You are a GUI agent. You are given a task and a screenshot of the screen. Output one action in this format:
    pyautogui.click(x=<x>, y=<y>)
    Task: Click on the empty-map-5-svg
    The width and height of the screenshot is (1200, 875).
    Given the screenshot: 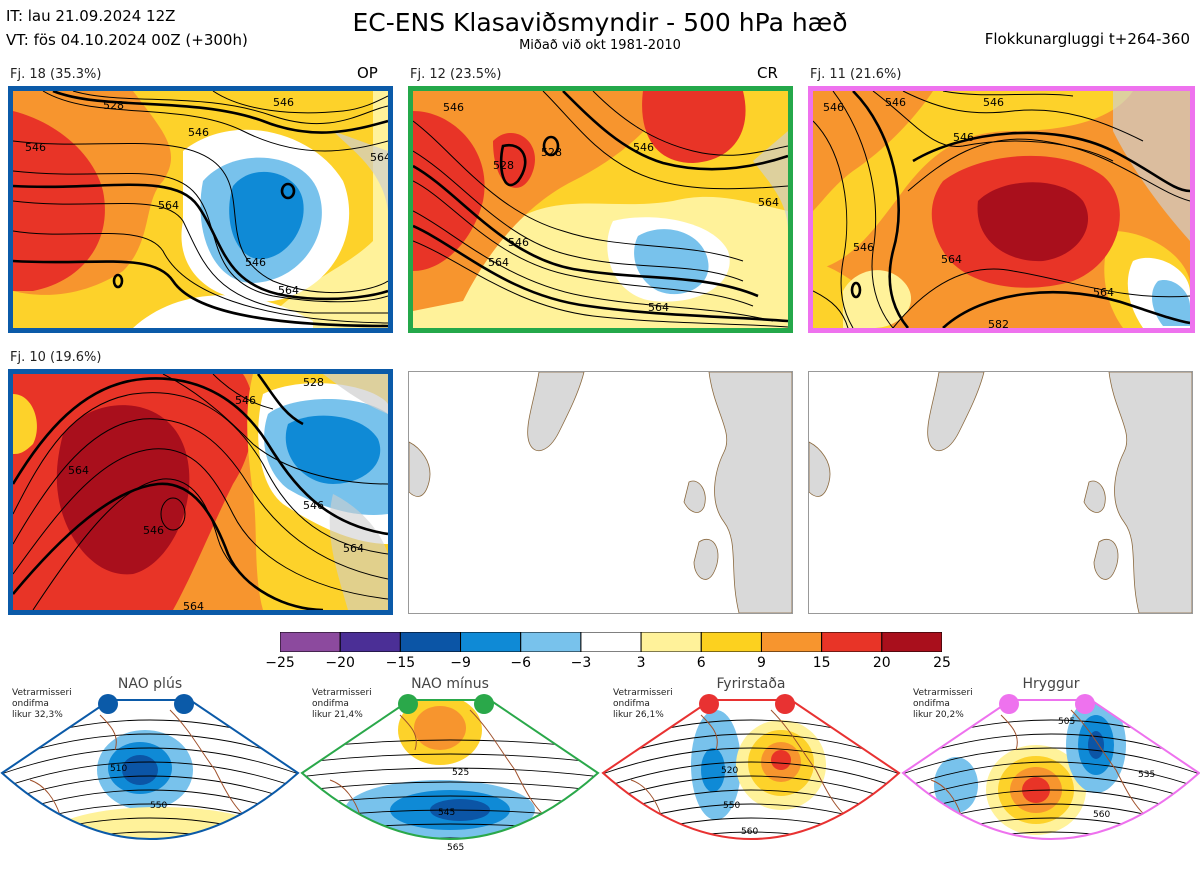 What is the action you would take?
    pyautogui.click(x=600, y=492)
    